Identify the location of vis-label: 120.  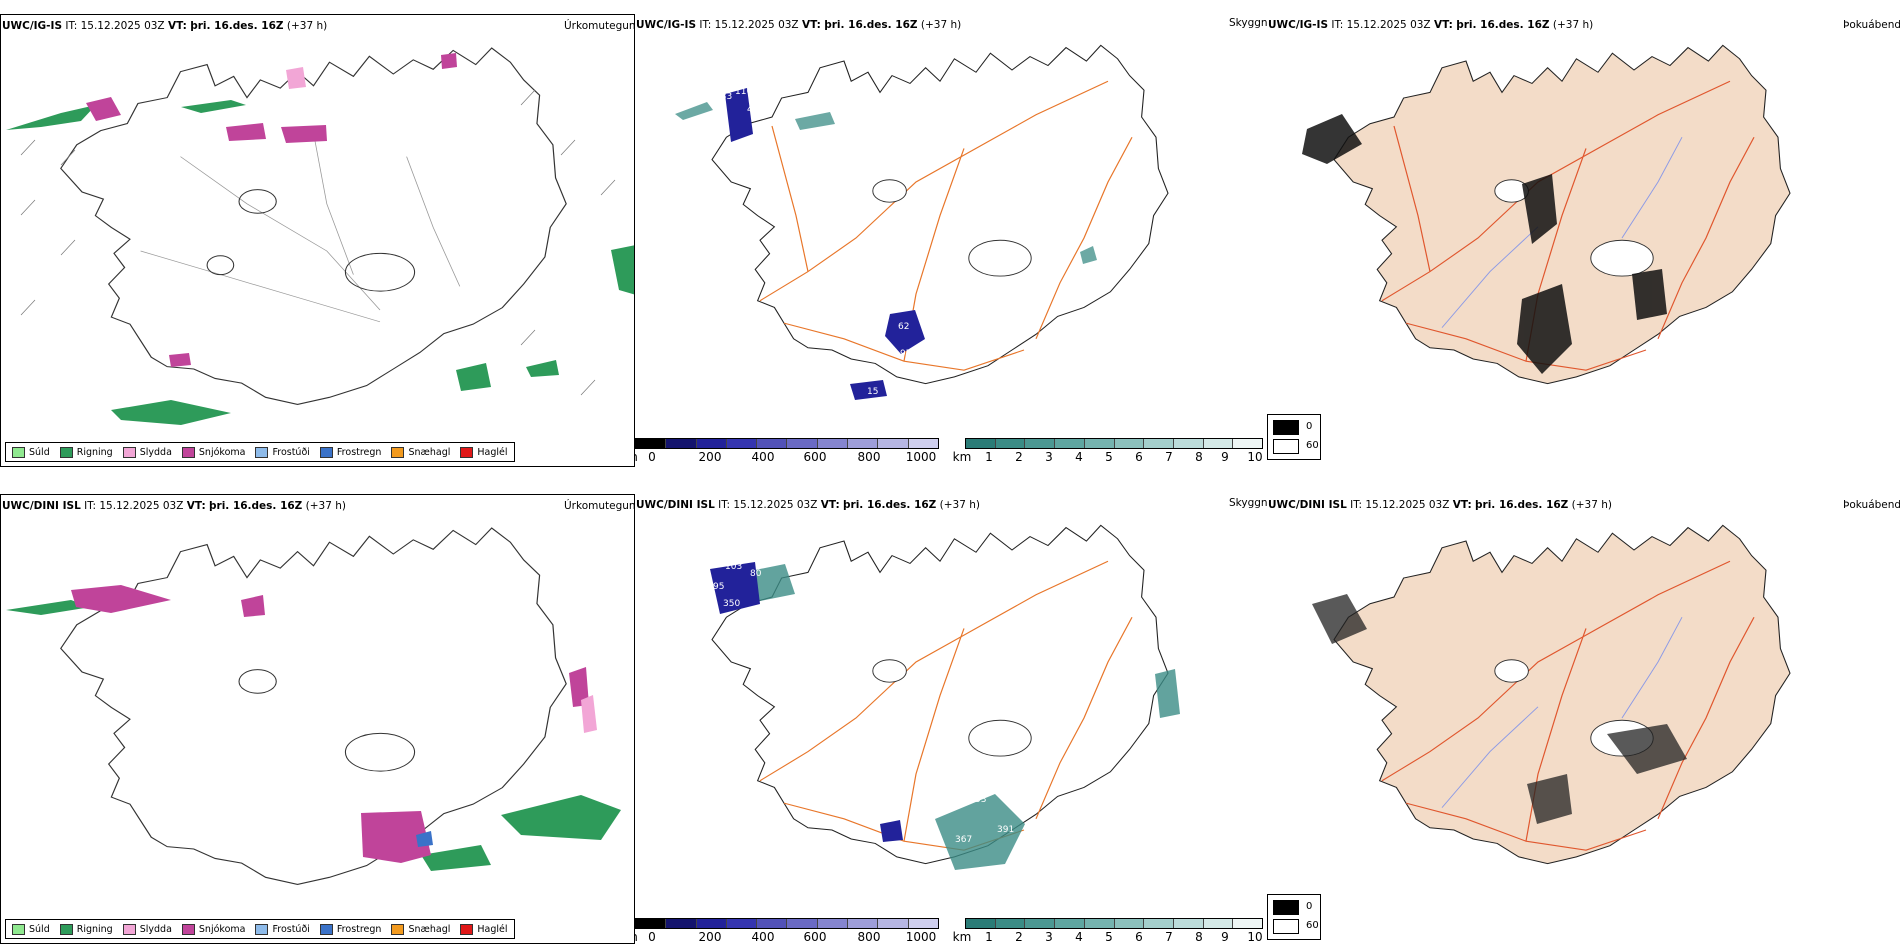
(743, 152).